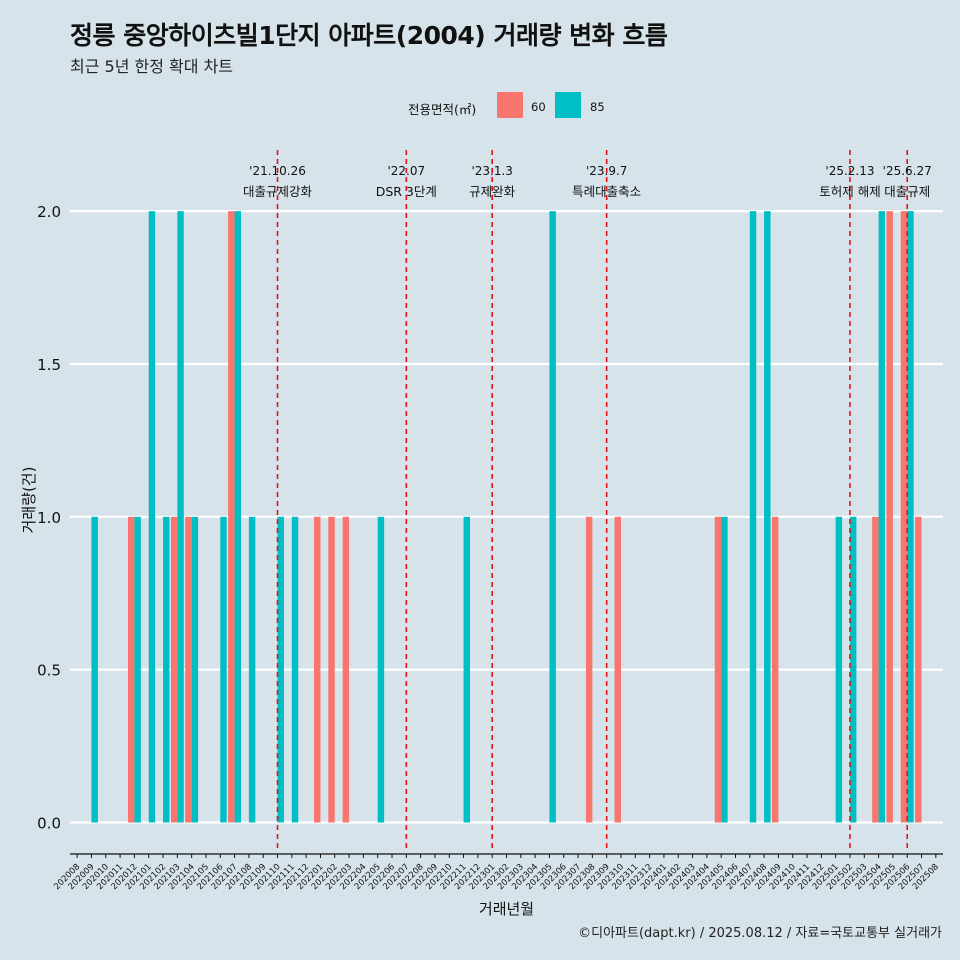  What do you see at coordinates (849, 171) in the screenshot?
I see `event-date: '25.2.13` at bounding box center [849, 171].